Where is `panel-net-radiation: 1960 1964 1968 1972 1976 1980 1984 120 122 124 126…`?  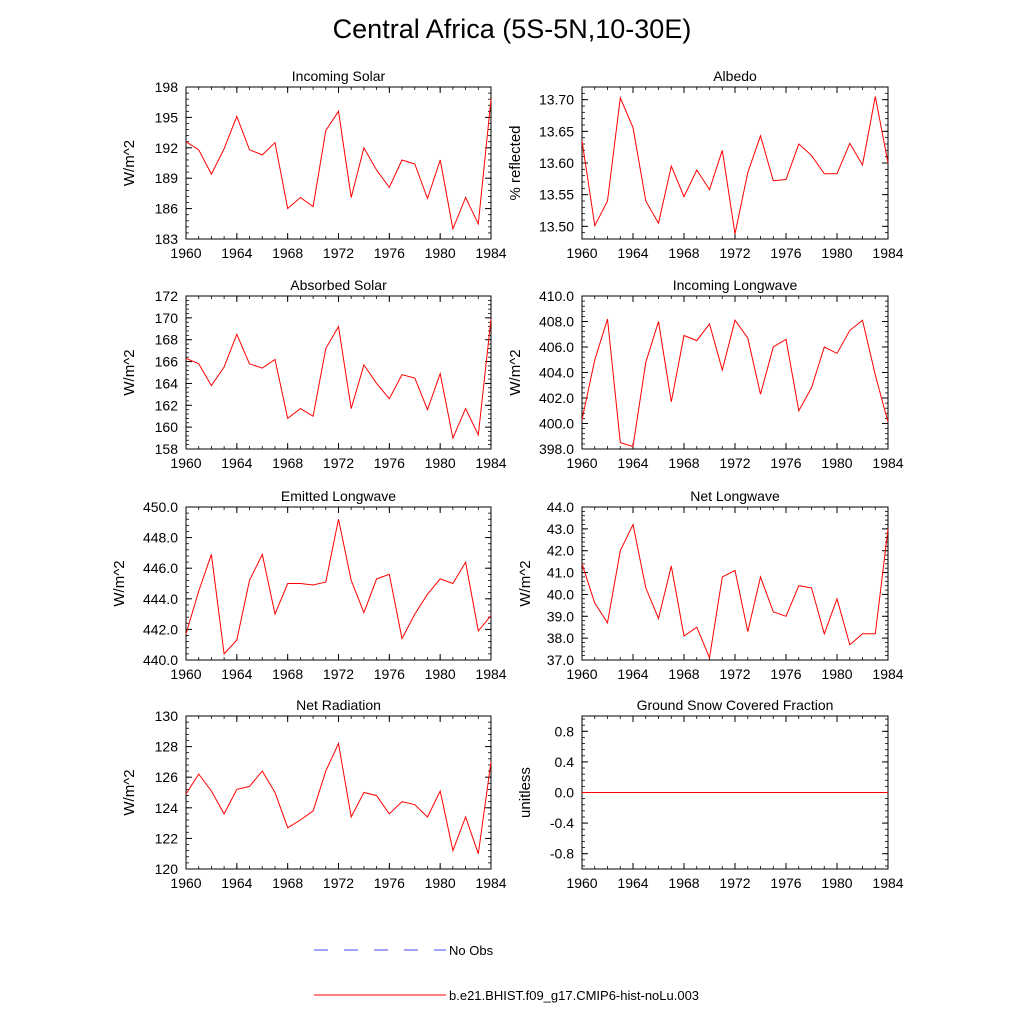
panel-net-radiation: 1960 1964 1968 1972 1976 1980 1984 120 122 124 126… is located at coordinates (314, 794).